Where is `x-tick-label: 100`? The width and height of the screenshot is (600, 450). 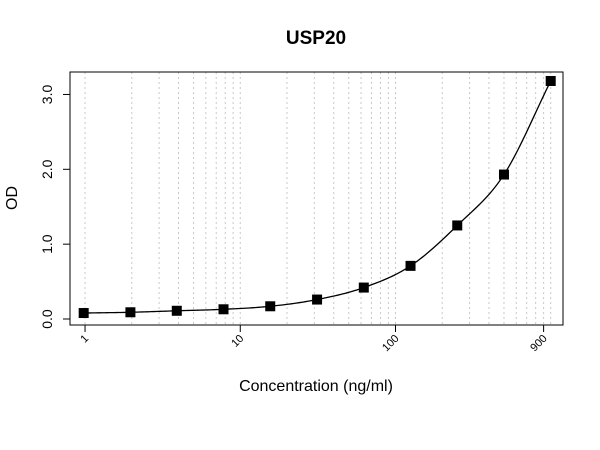 x-tick-label: 100 is located at coordinates (390, 343).